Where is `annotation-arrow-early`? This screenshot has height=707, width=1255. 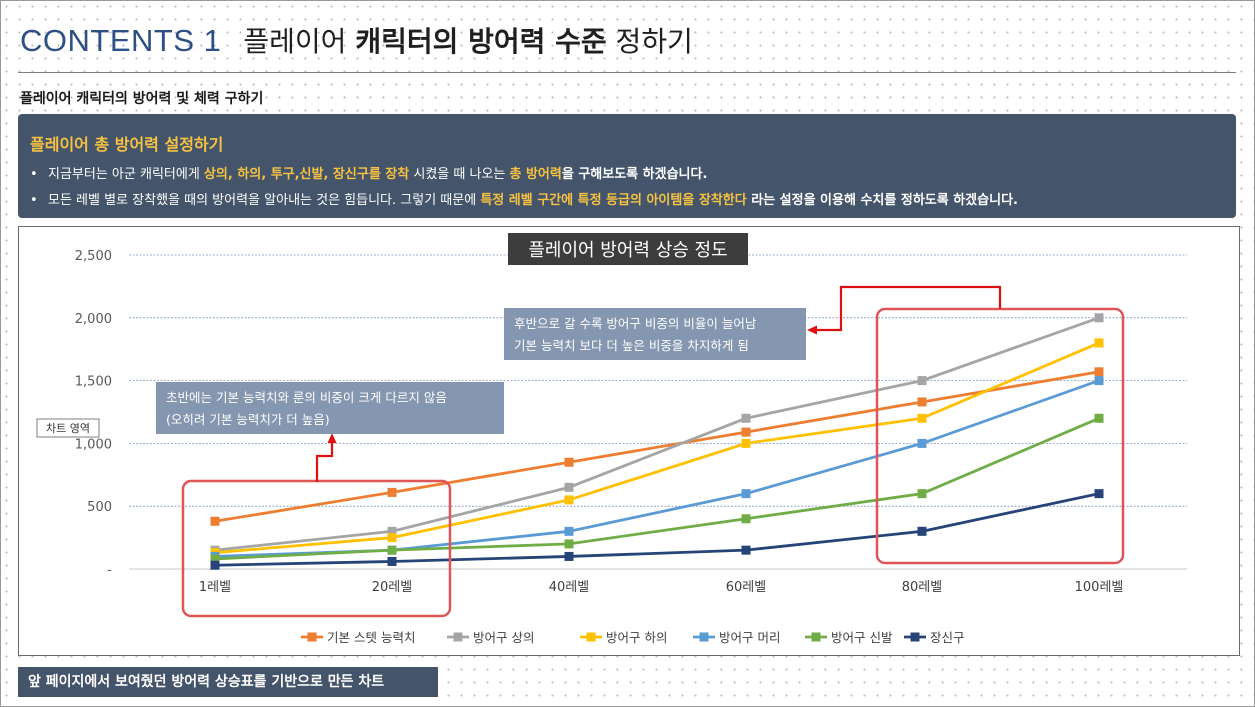 annotation-arrow-early is located at coordinates (324, 461).